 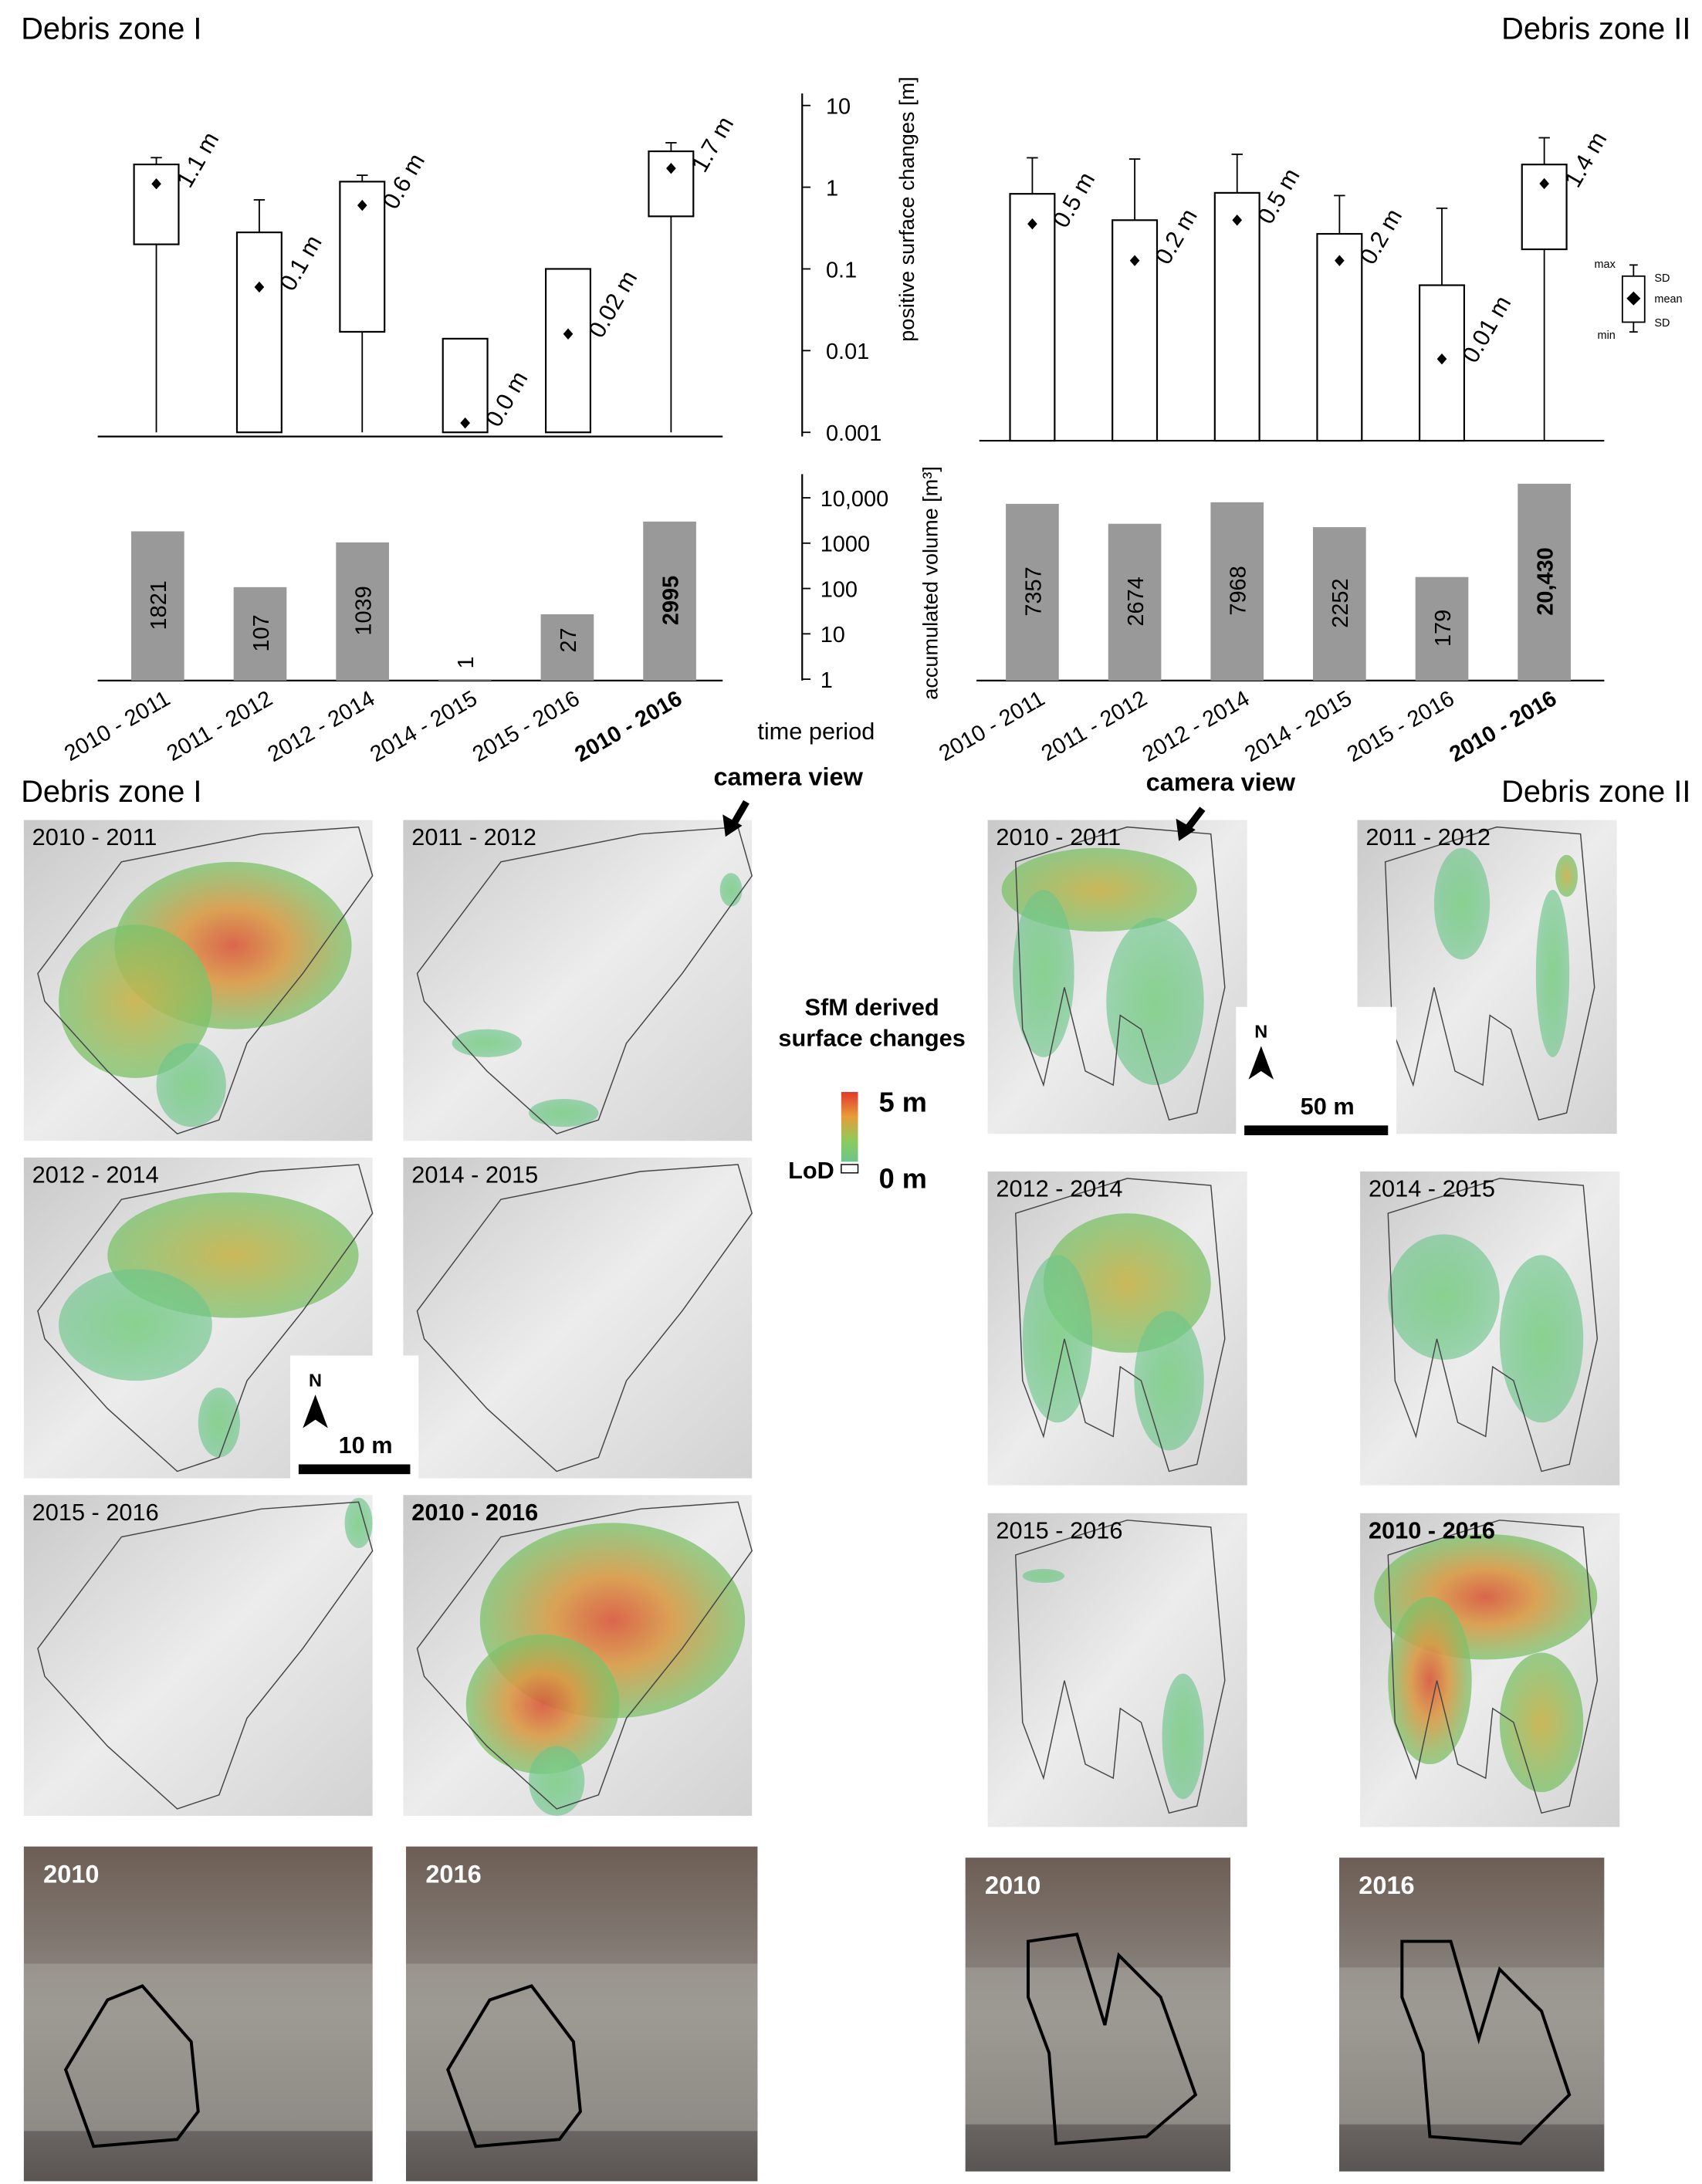 I want to click on bar-value-label: 7357, so click(x=1033, y=591).